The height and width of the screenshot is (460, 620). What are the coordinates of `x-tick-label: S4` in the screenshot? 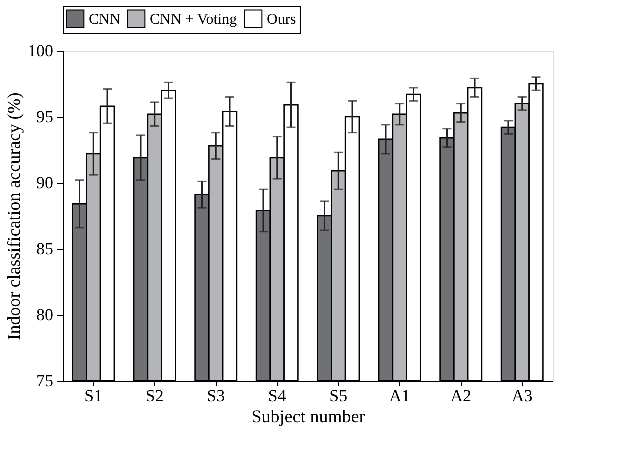 It's located at (277, 396).